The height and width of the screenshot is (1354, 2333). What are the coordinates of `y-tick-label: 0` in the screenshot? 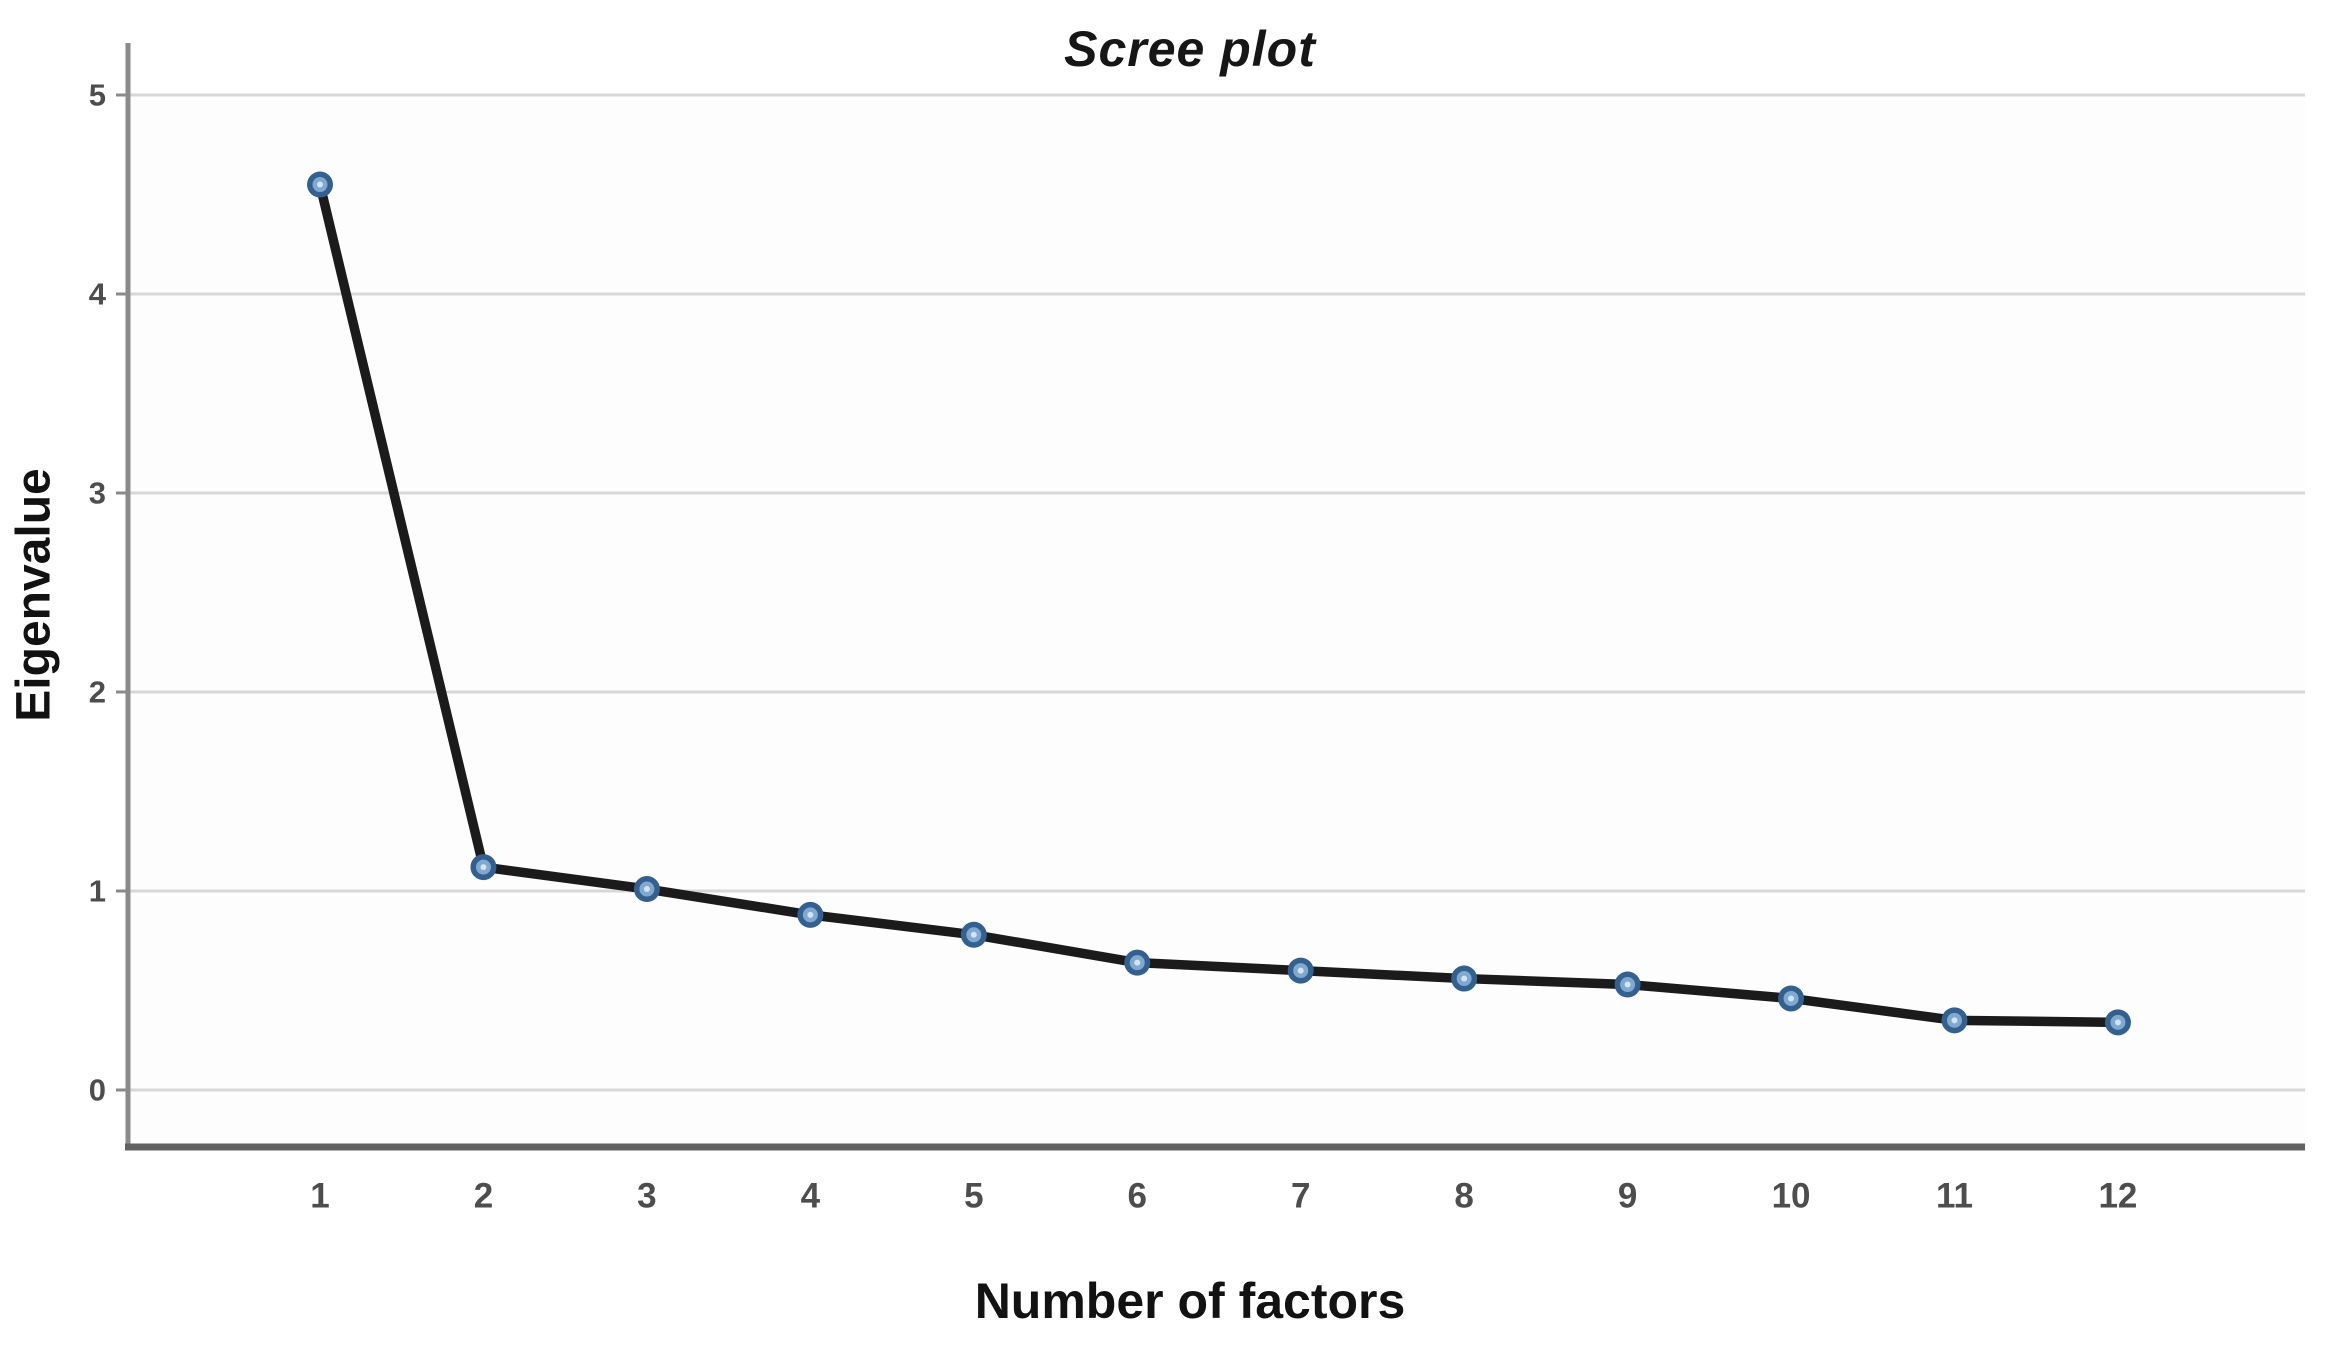 It's located at (97, 1090).